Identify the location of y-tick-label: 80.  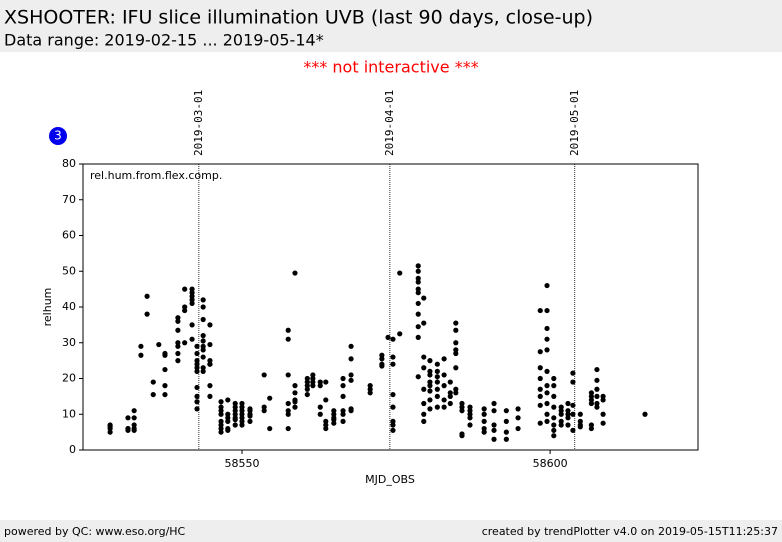
(69, 163).